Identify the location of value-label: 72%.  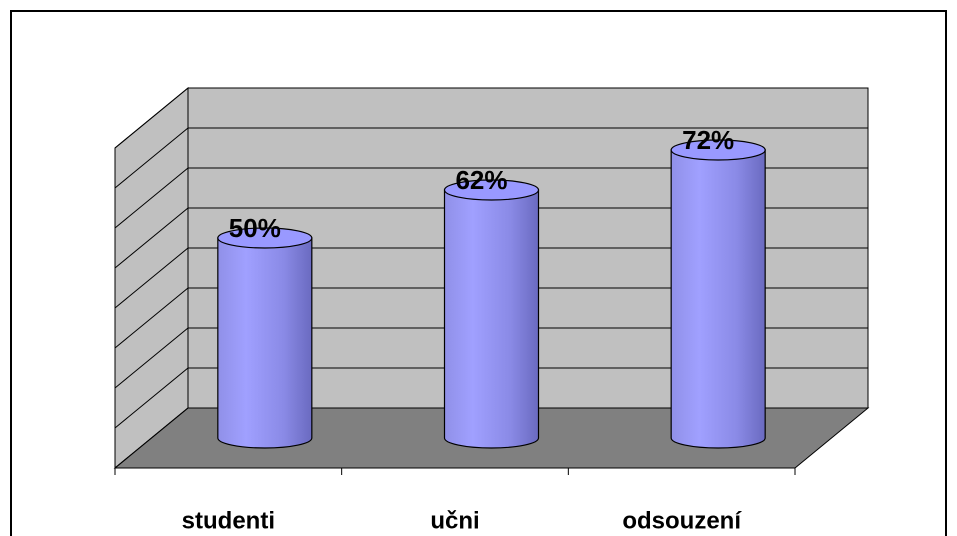
(708, 140).